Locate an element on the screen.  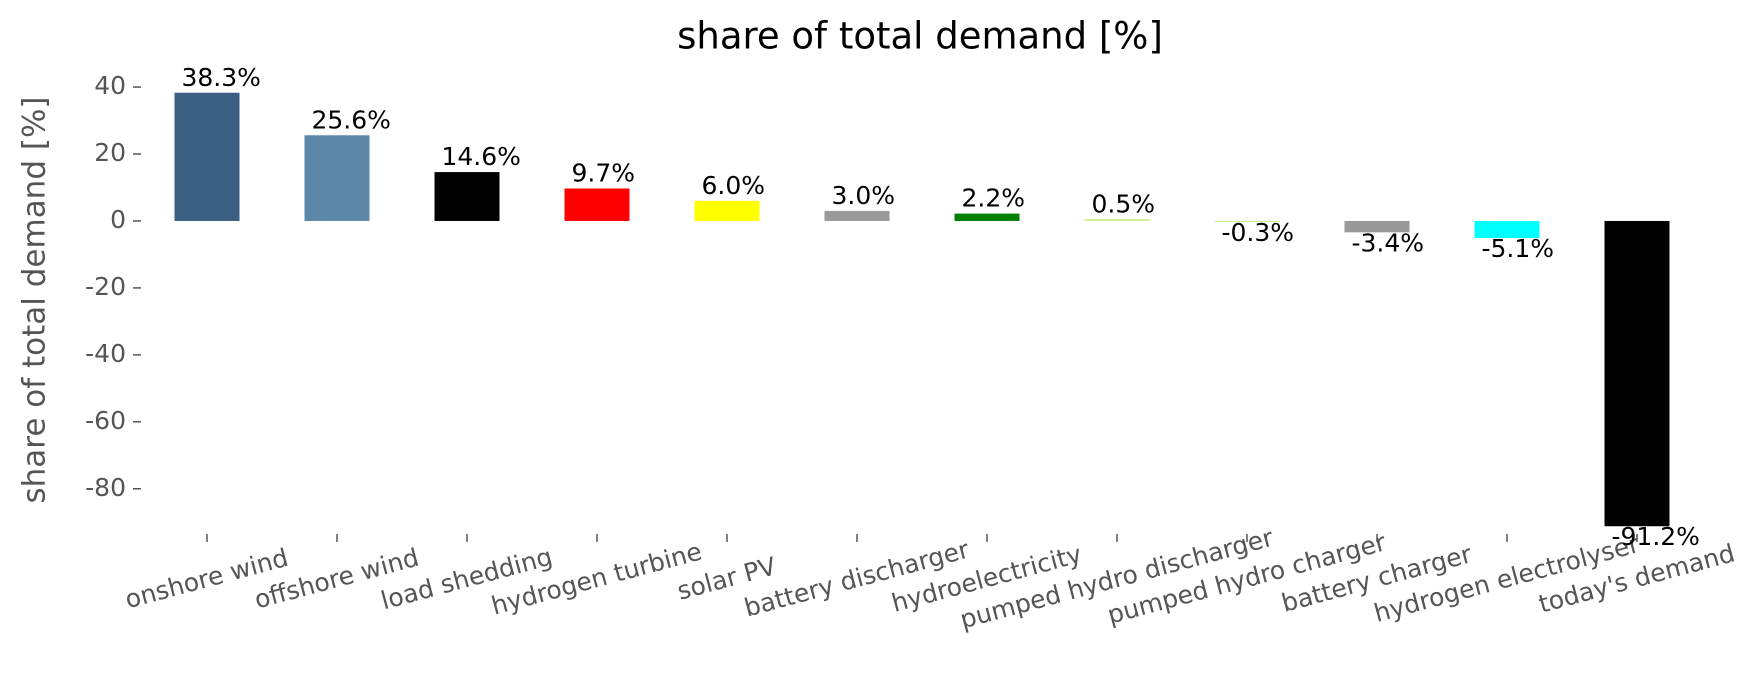
value-label: 38.3% is located at coordinates (221, 77).